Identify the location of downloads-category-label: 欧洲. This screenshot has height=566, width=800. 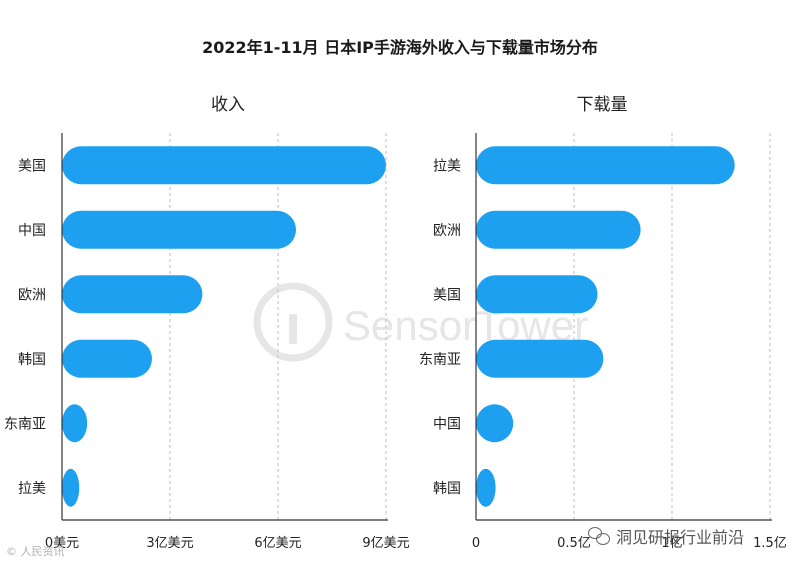
(447, 231).